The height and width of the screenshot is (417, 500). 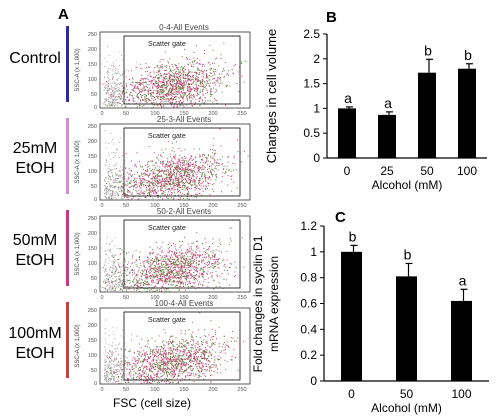 What do you see at coordinates (175, 70) in the screenshot?
I see `flow-plot-frame` at bounding box center [175, 70].